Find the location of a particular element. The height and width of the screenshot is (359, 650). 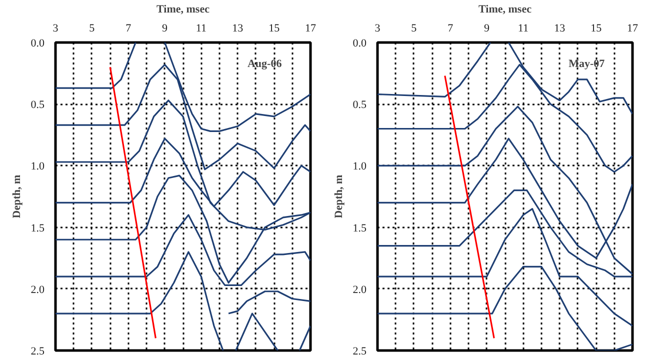

annotation: May-07 is located at coordinates (587, 64).